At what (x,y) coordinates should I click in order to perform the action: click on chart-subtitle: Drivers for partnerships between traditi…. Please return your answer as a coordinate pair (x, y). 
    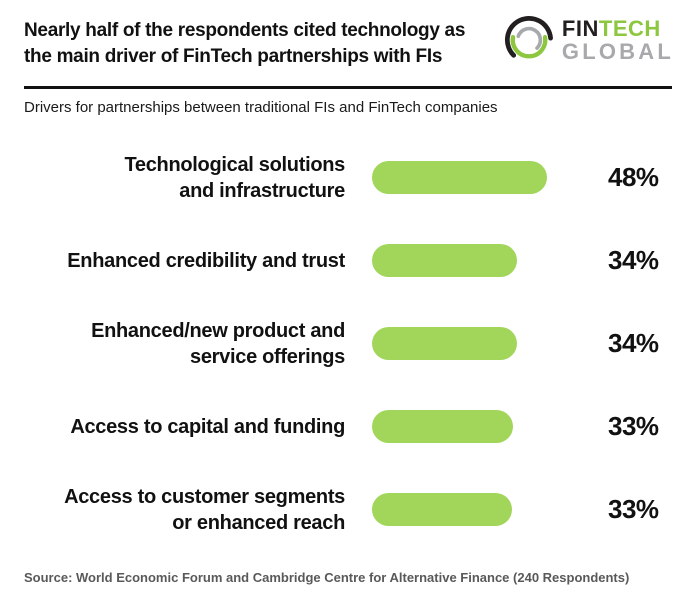
    Looking at the image, I should click on (261, 107).